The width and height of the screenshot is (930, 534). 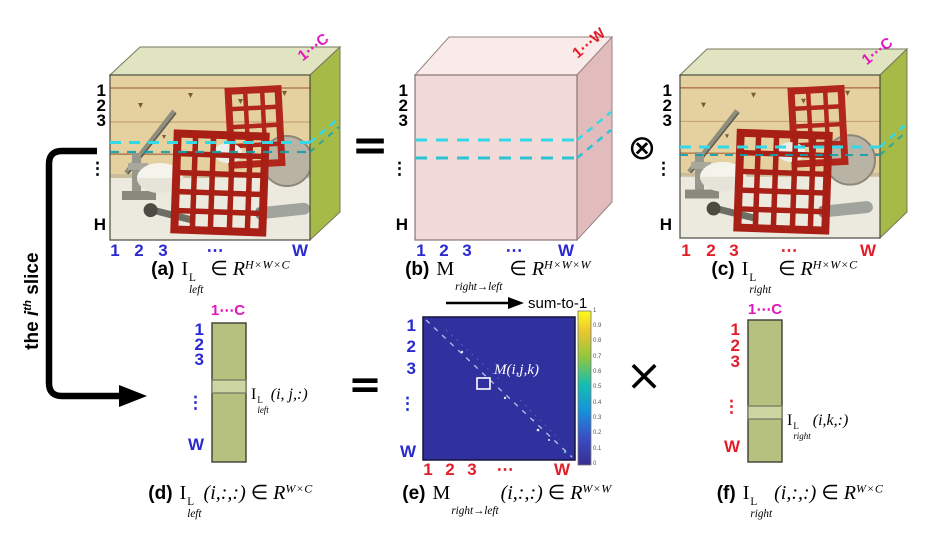 What do you see at coordinates (163, 250) in the screenshot?
I see `cube-a-col-3: 3` at bounding box center [163, 250].